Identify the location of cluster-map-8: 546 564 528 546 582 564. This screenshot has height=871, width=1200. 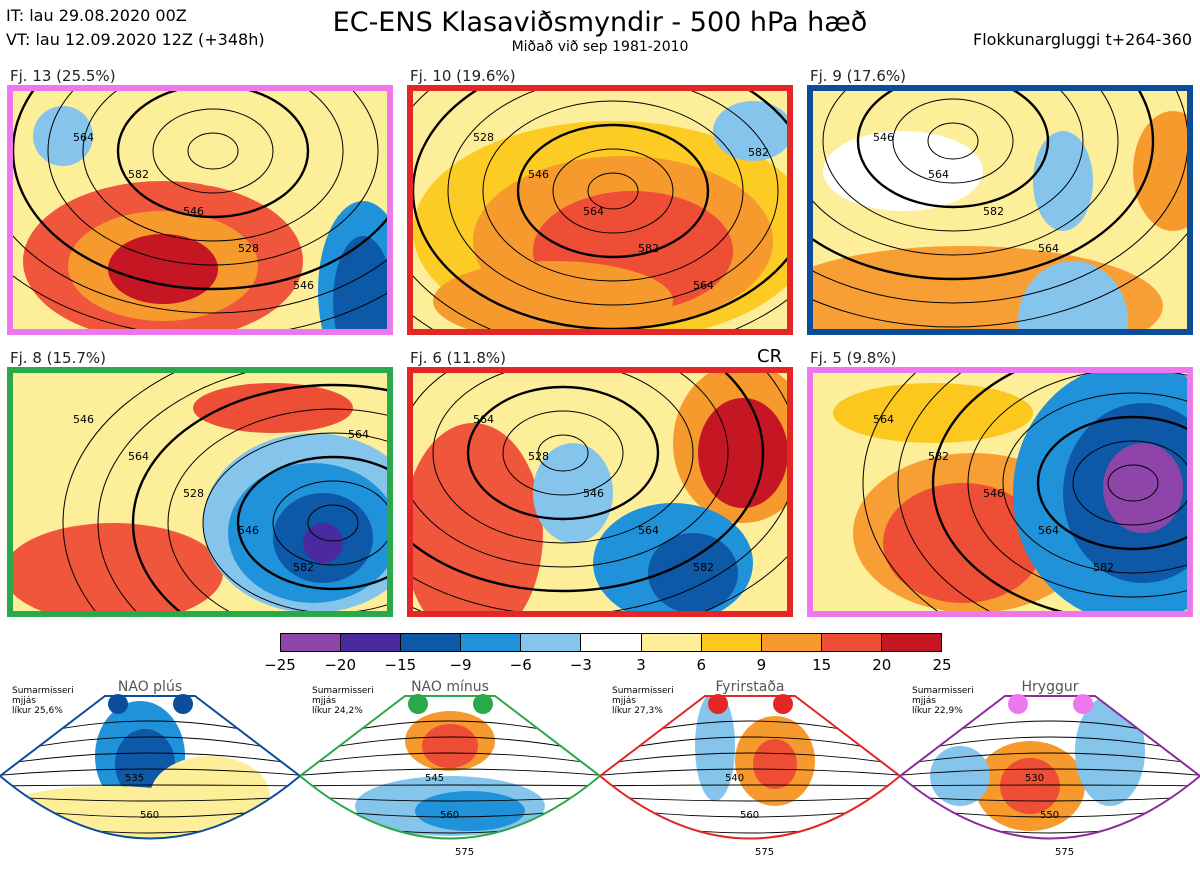
(200, 492).